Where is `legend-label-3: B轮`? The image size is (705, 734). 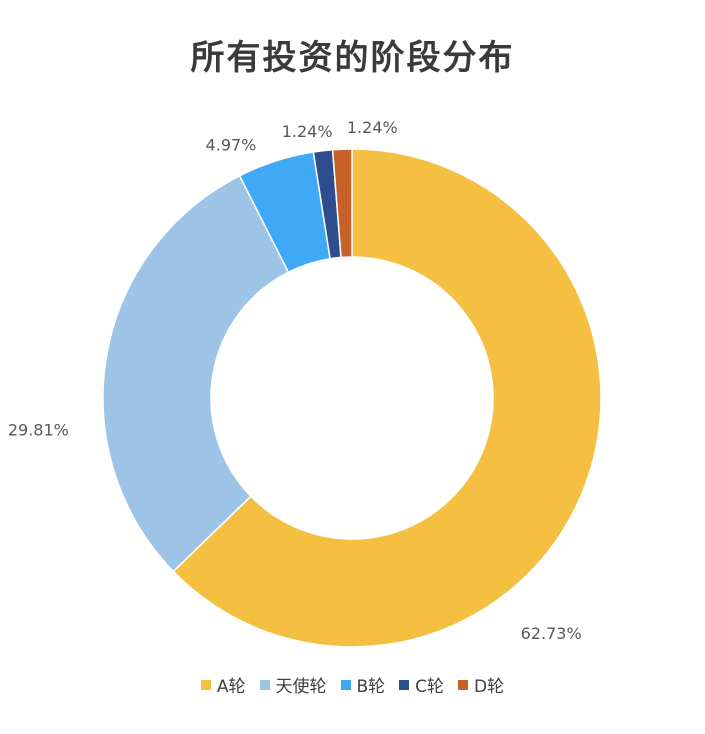 legend-label-3: B轮 is located at coordinates (371, 687).